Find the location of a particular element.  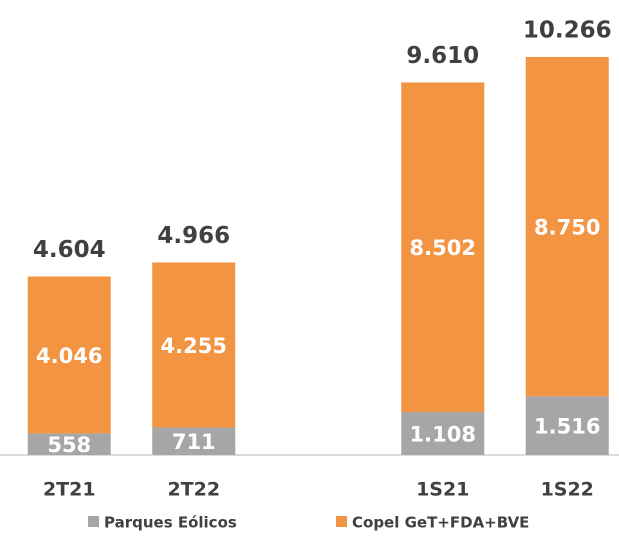

value-label: 558 is located at coordinates (69, 445).